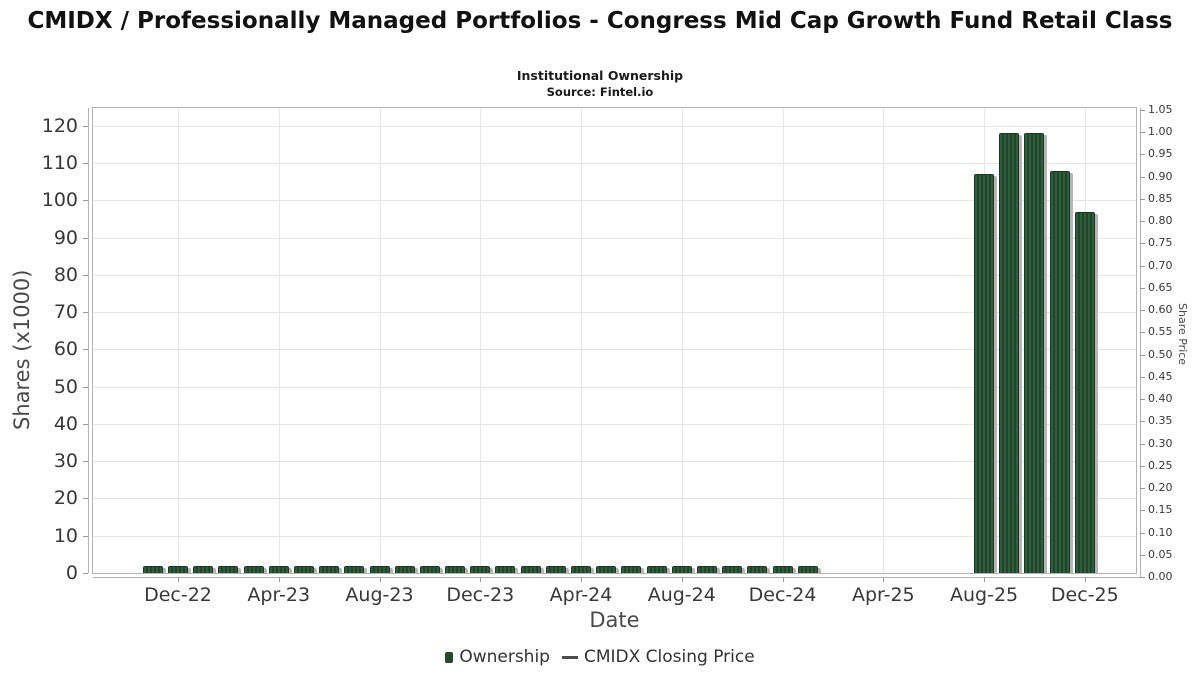  I want to click on price-axis-tick-label: 0.00, so click(1160, 576).